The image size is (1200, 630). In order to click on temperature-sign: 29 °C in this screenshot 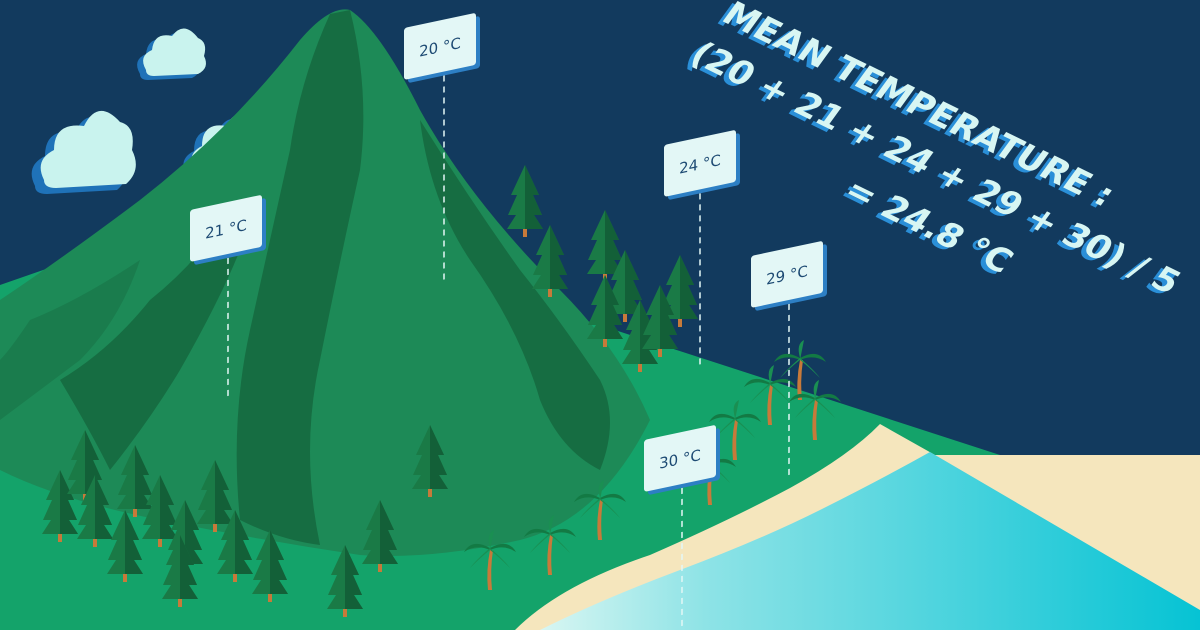, I will do `click(789, 361)`.